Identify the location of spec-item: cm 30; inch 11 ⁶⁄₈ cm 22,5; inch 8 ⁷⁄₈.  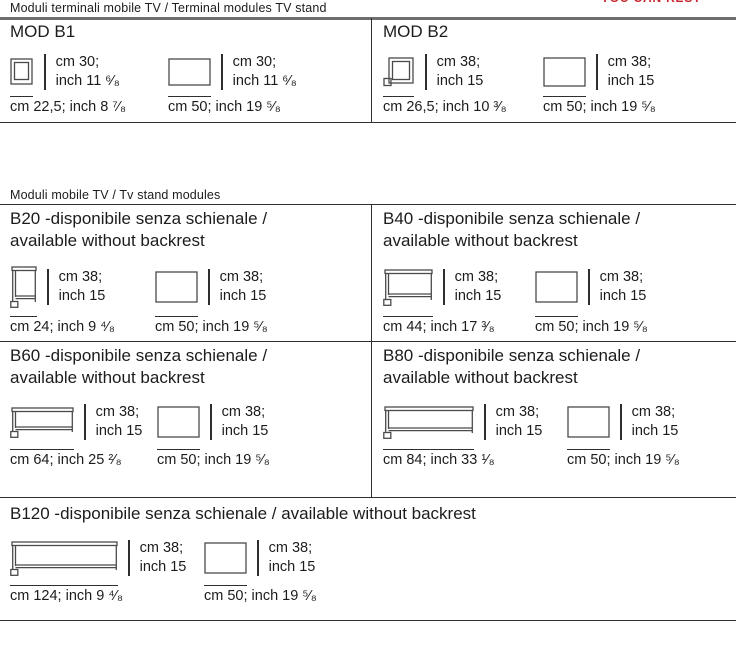
(89, 84).